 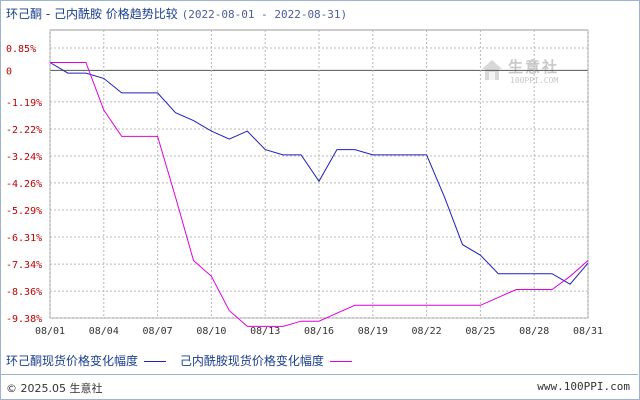 I want to click on legend-label-series-1: 环己酮现货价格变化幅度, so click(x=72, y=361).